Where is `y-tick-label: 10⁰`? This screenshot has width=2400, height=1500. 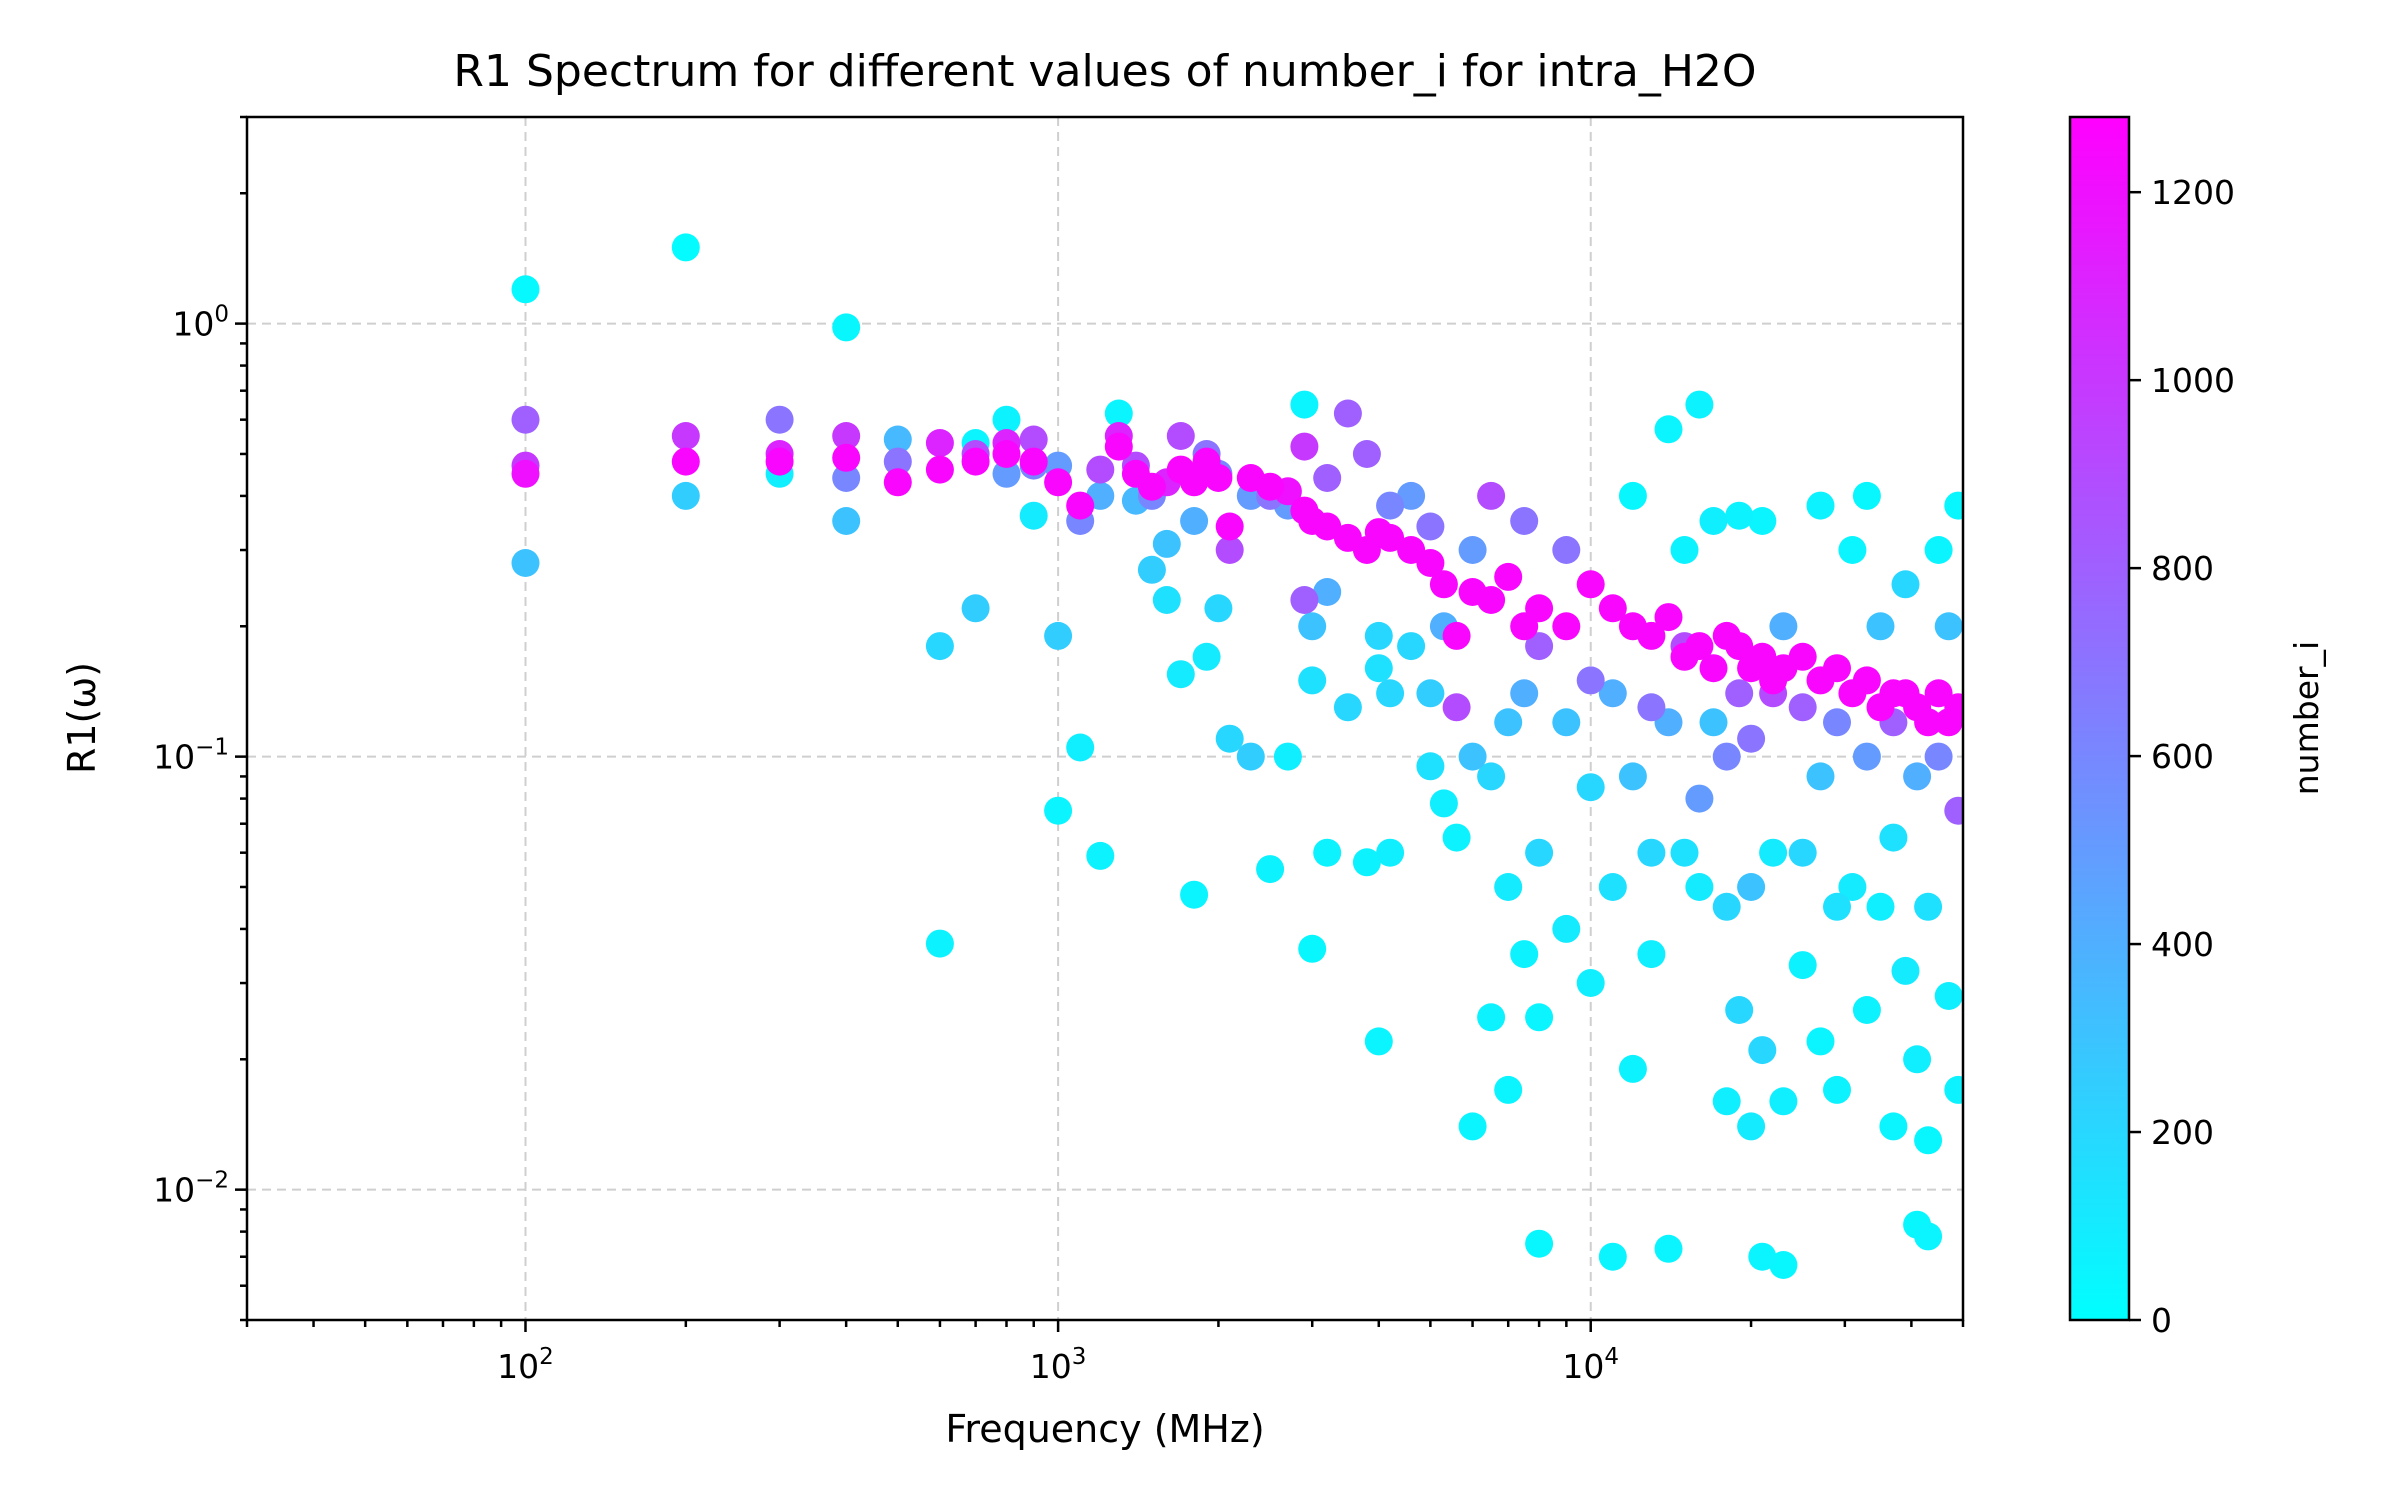
y-tick-label: 10⁰ is located at coordinates (200, 323).